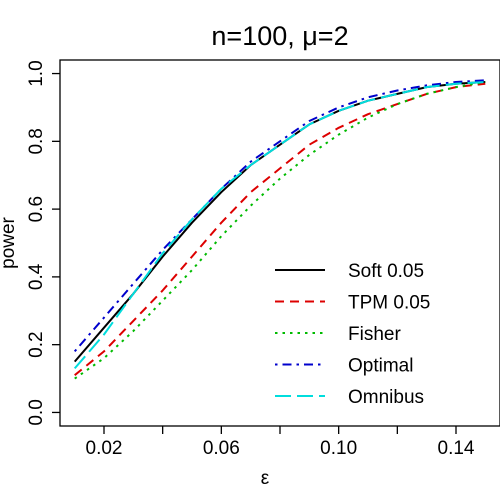  Describe the element at coordinates (36, 412) in the screenshot. I see `y-tick-label: 0.0` at that location.